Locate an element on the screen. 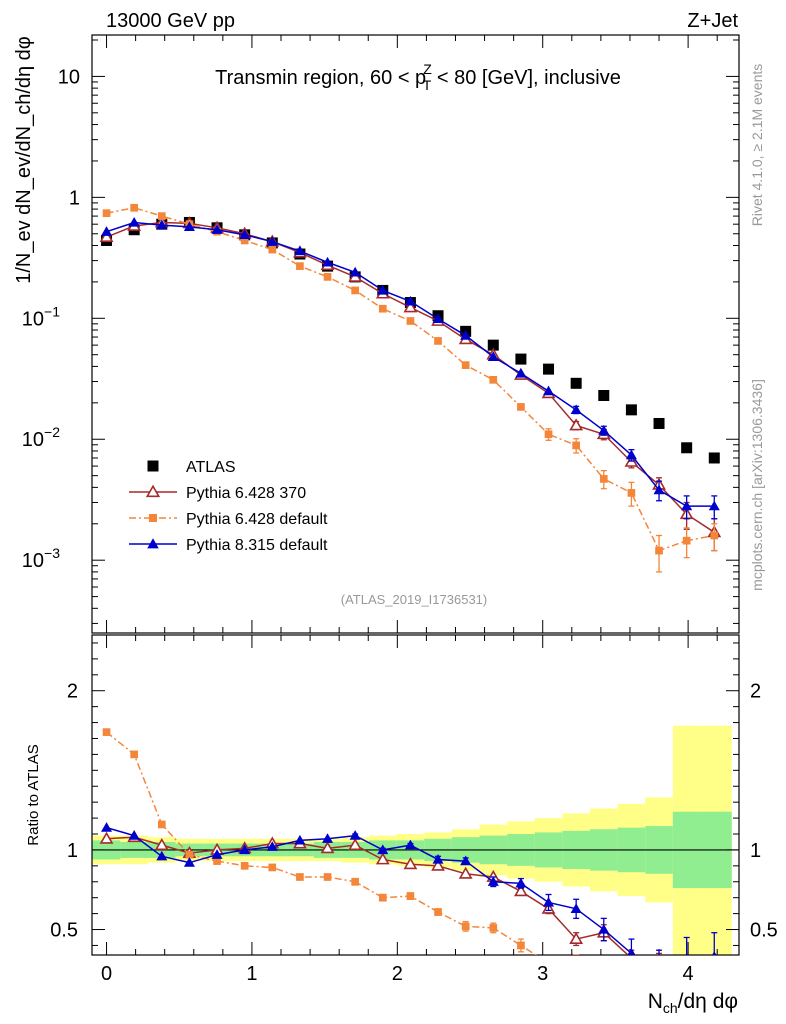  legend-label: Pythia 6.428 370 is located at coordinates (246, 493).